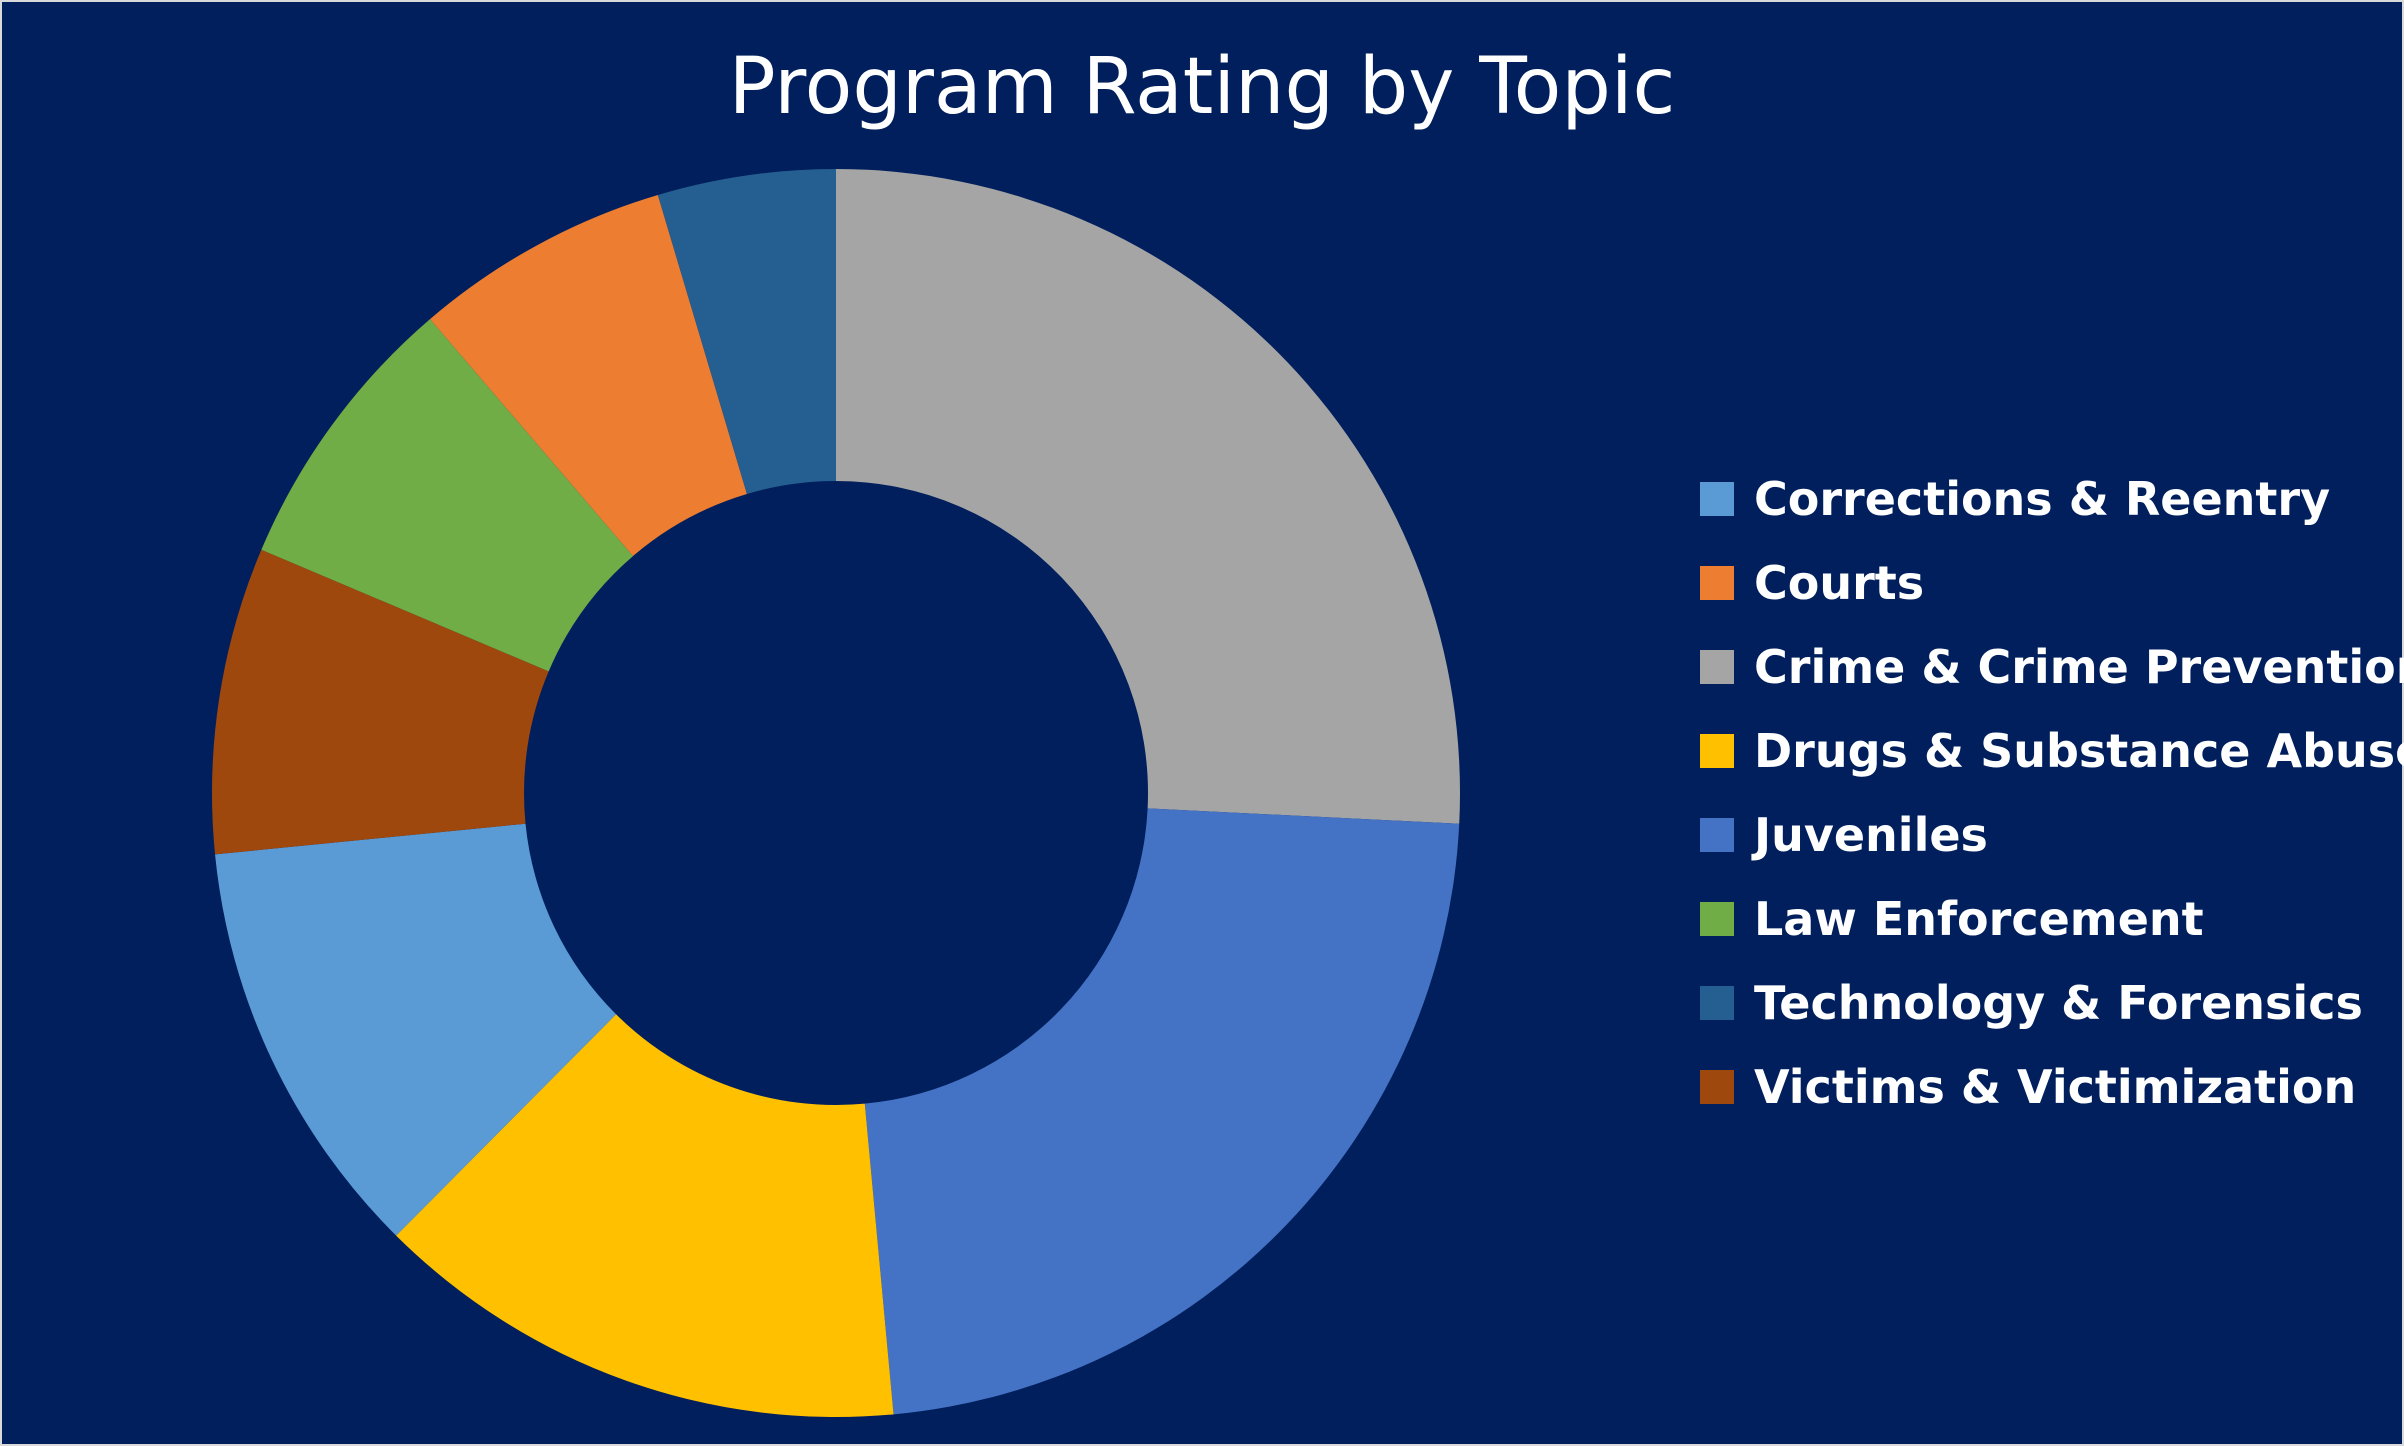 The width and height of the screenshot is (2404, 1446). Describe the element at coordinates (2055, 1087) in the screenshot. I see `legend-label: Victims & Victimization` at that location.